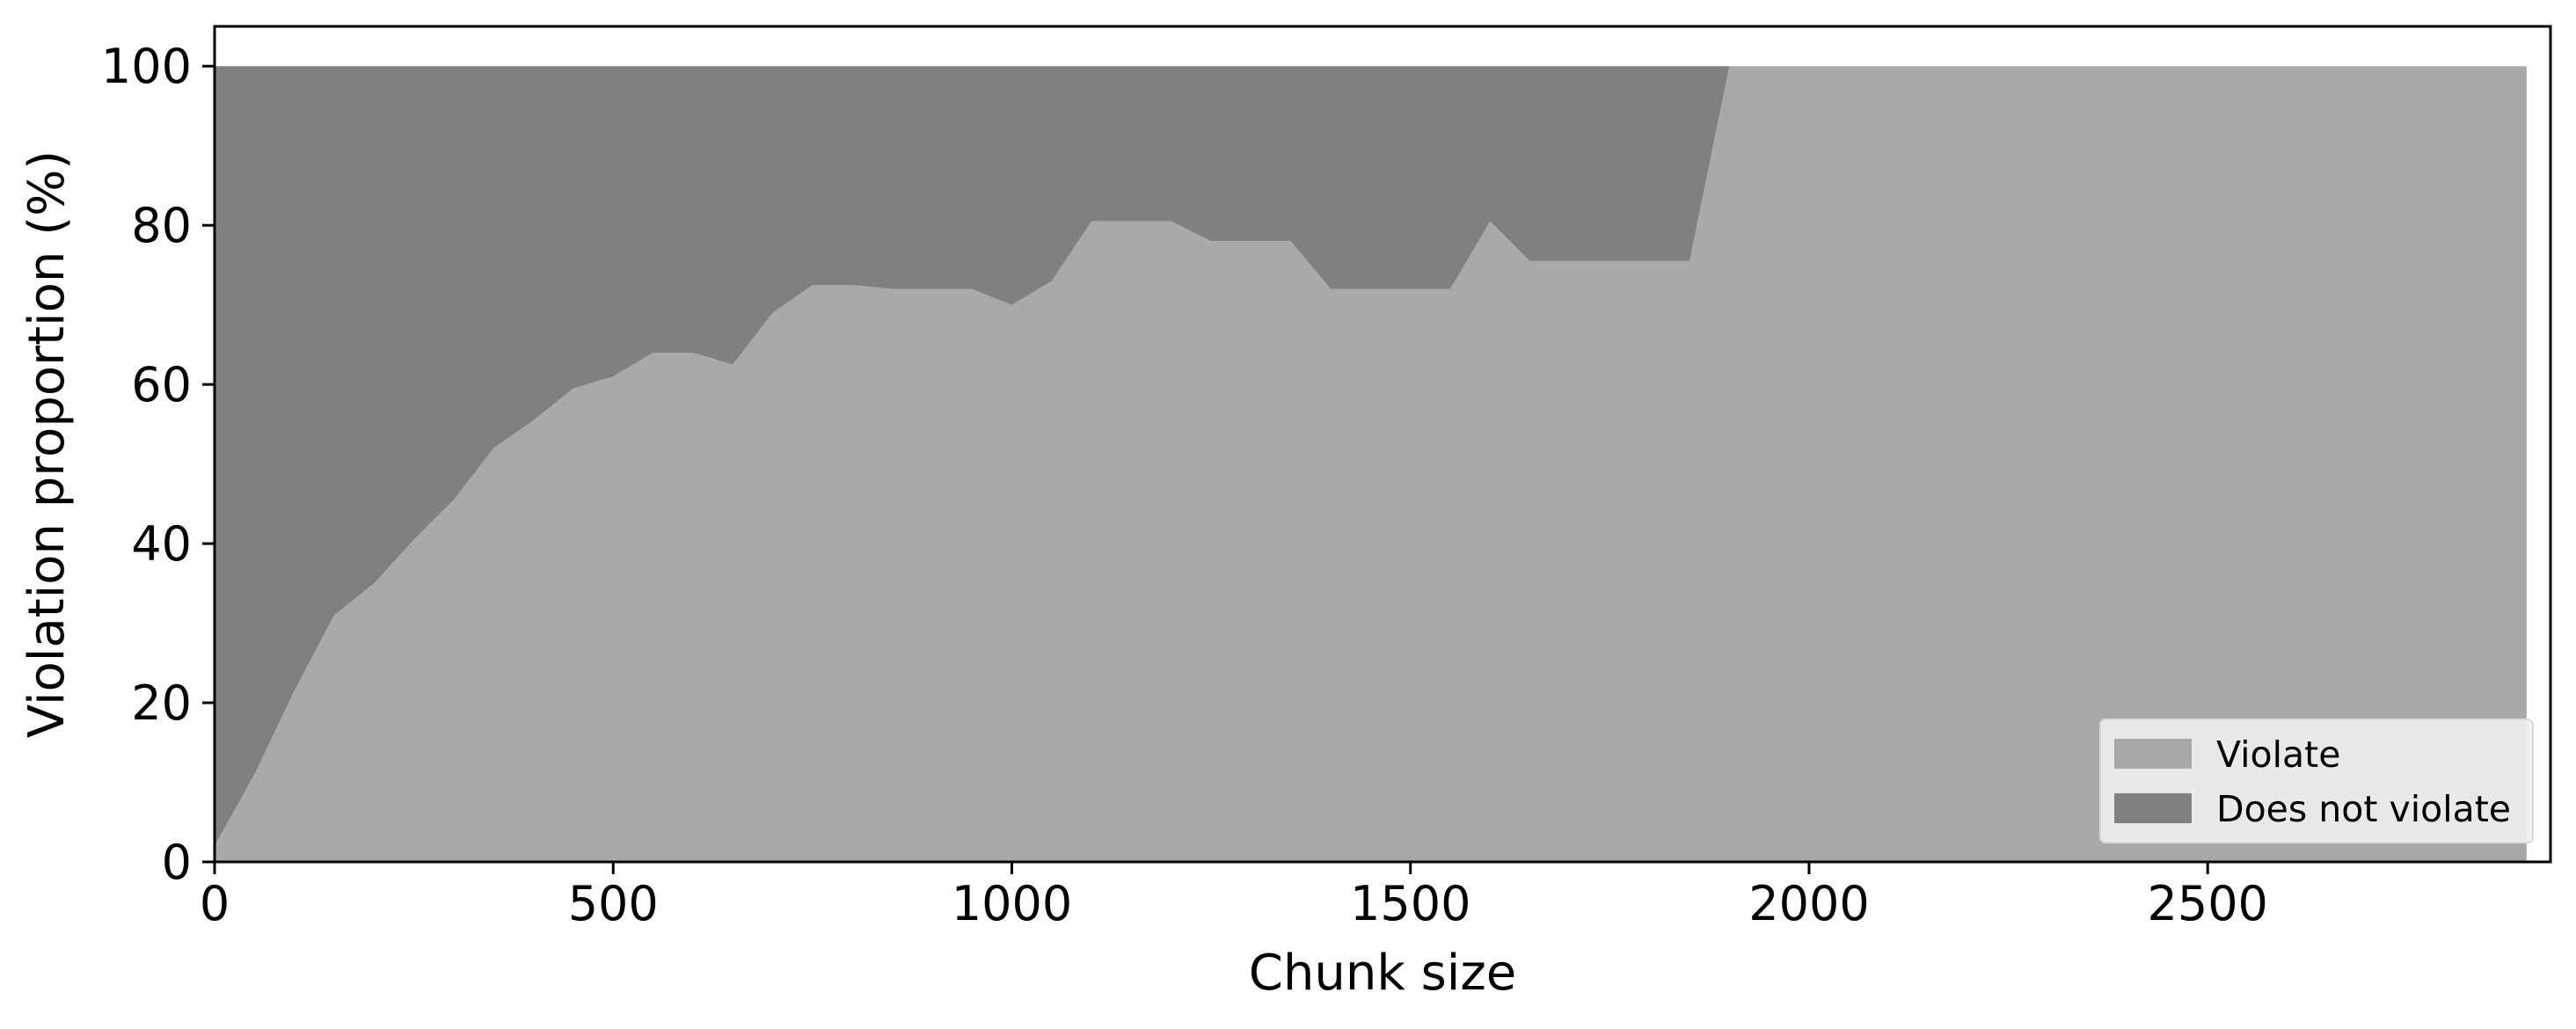 Image resolution: width=2576 pixels, height=1029 pixels. I want to click on y-tick-label: 80, so click(161, 225).